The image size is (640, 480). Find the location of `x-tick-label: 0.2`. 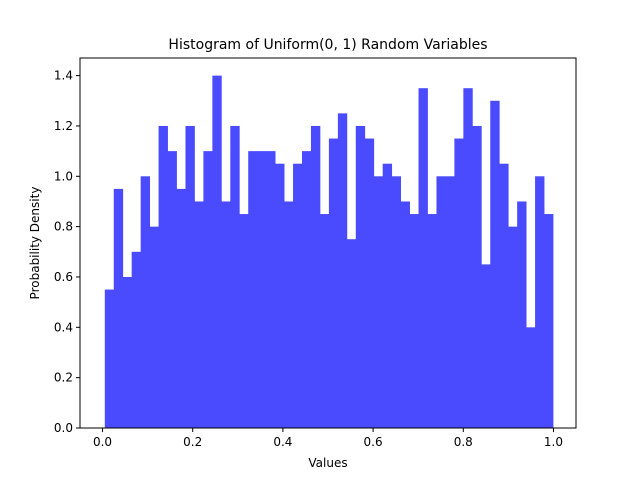

x-tick-label: 0.2 is located at coordinates (192, 442).